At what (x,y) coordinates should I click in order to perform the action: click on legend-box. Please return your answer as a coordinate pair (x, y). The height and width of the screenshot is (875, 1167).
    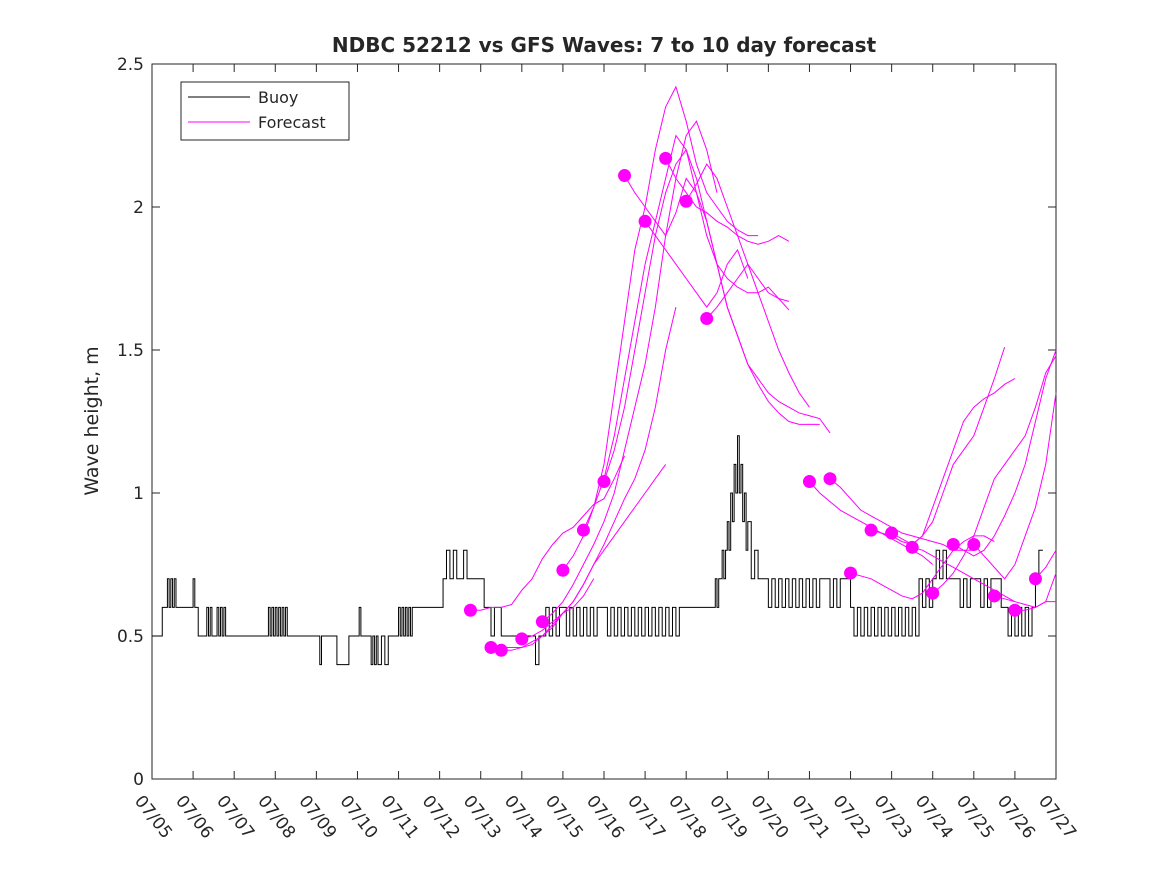
    Looking at the image, I should click on (265, 111).